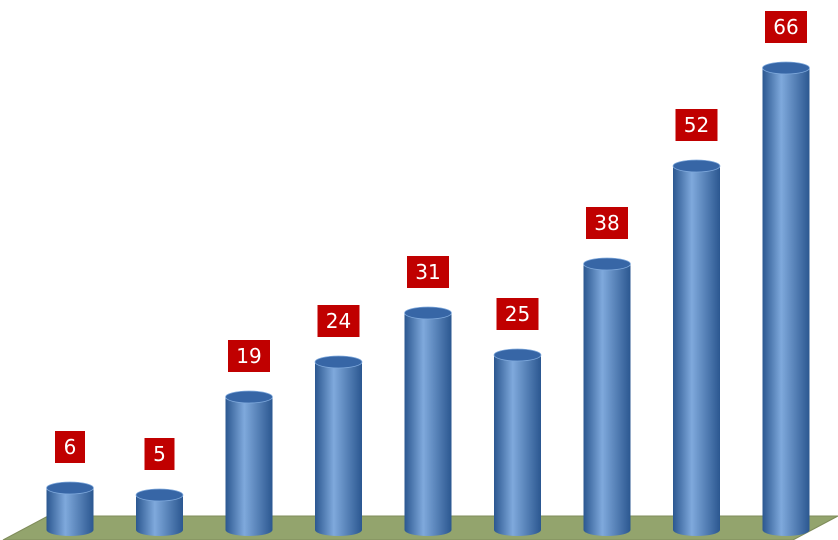  I want to click on data-label: 25, so click(517, 314).